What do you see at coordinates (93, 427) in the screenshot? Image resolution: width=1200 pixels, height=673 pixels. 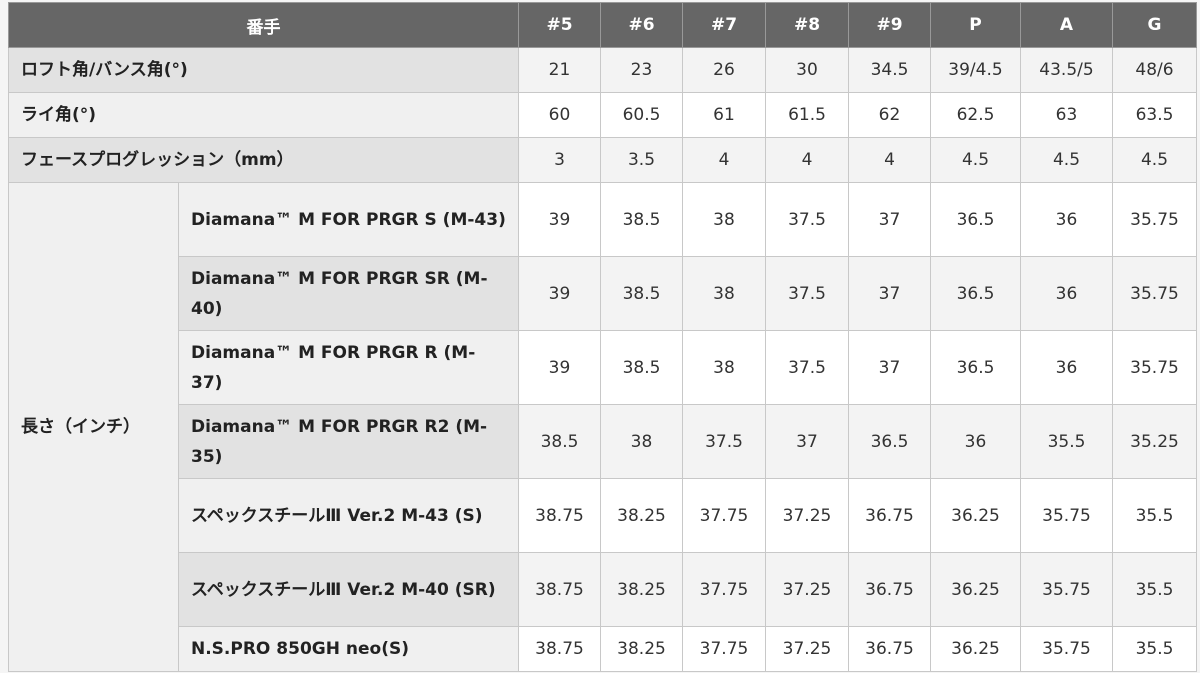 I see `length-group-label: 長さ（インチ）` at bounding box center [93, 427].